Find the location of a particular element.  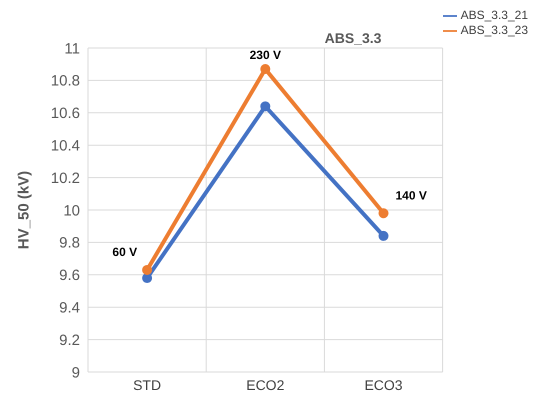

y-tick-label: 9 is located at coordinates (76, 373).